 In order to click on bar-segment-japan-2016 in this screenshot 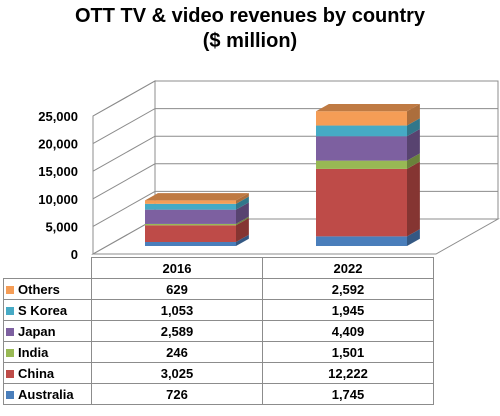, I will do `click(190, 216)`.